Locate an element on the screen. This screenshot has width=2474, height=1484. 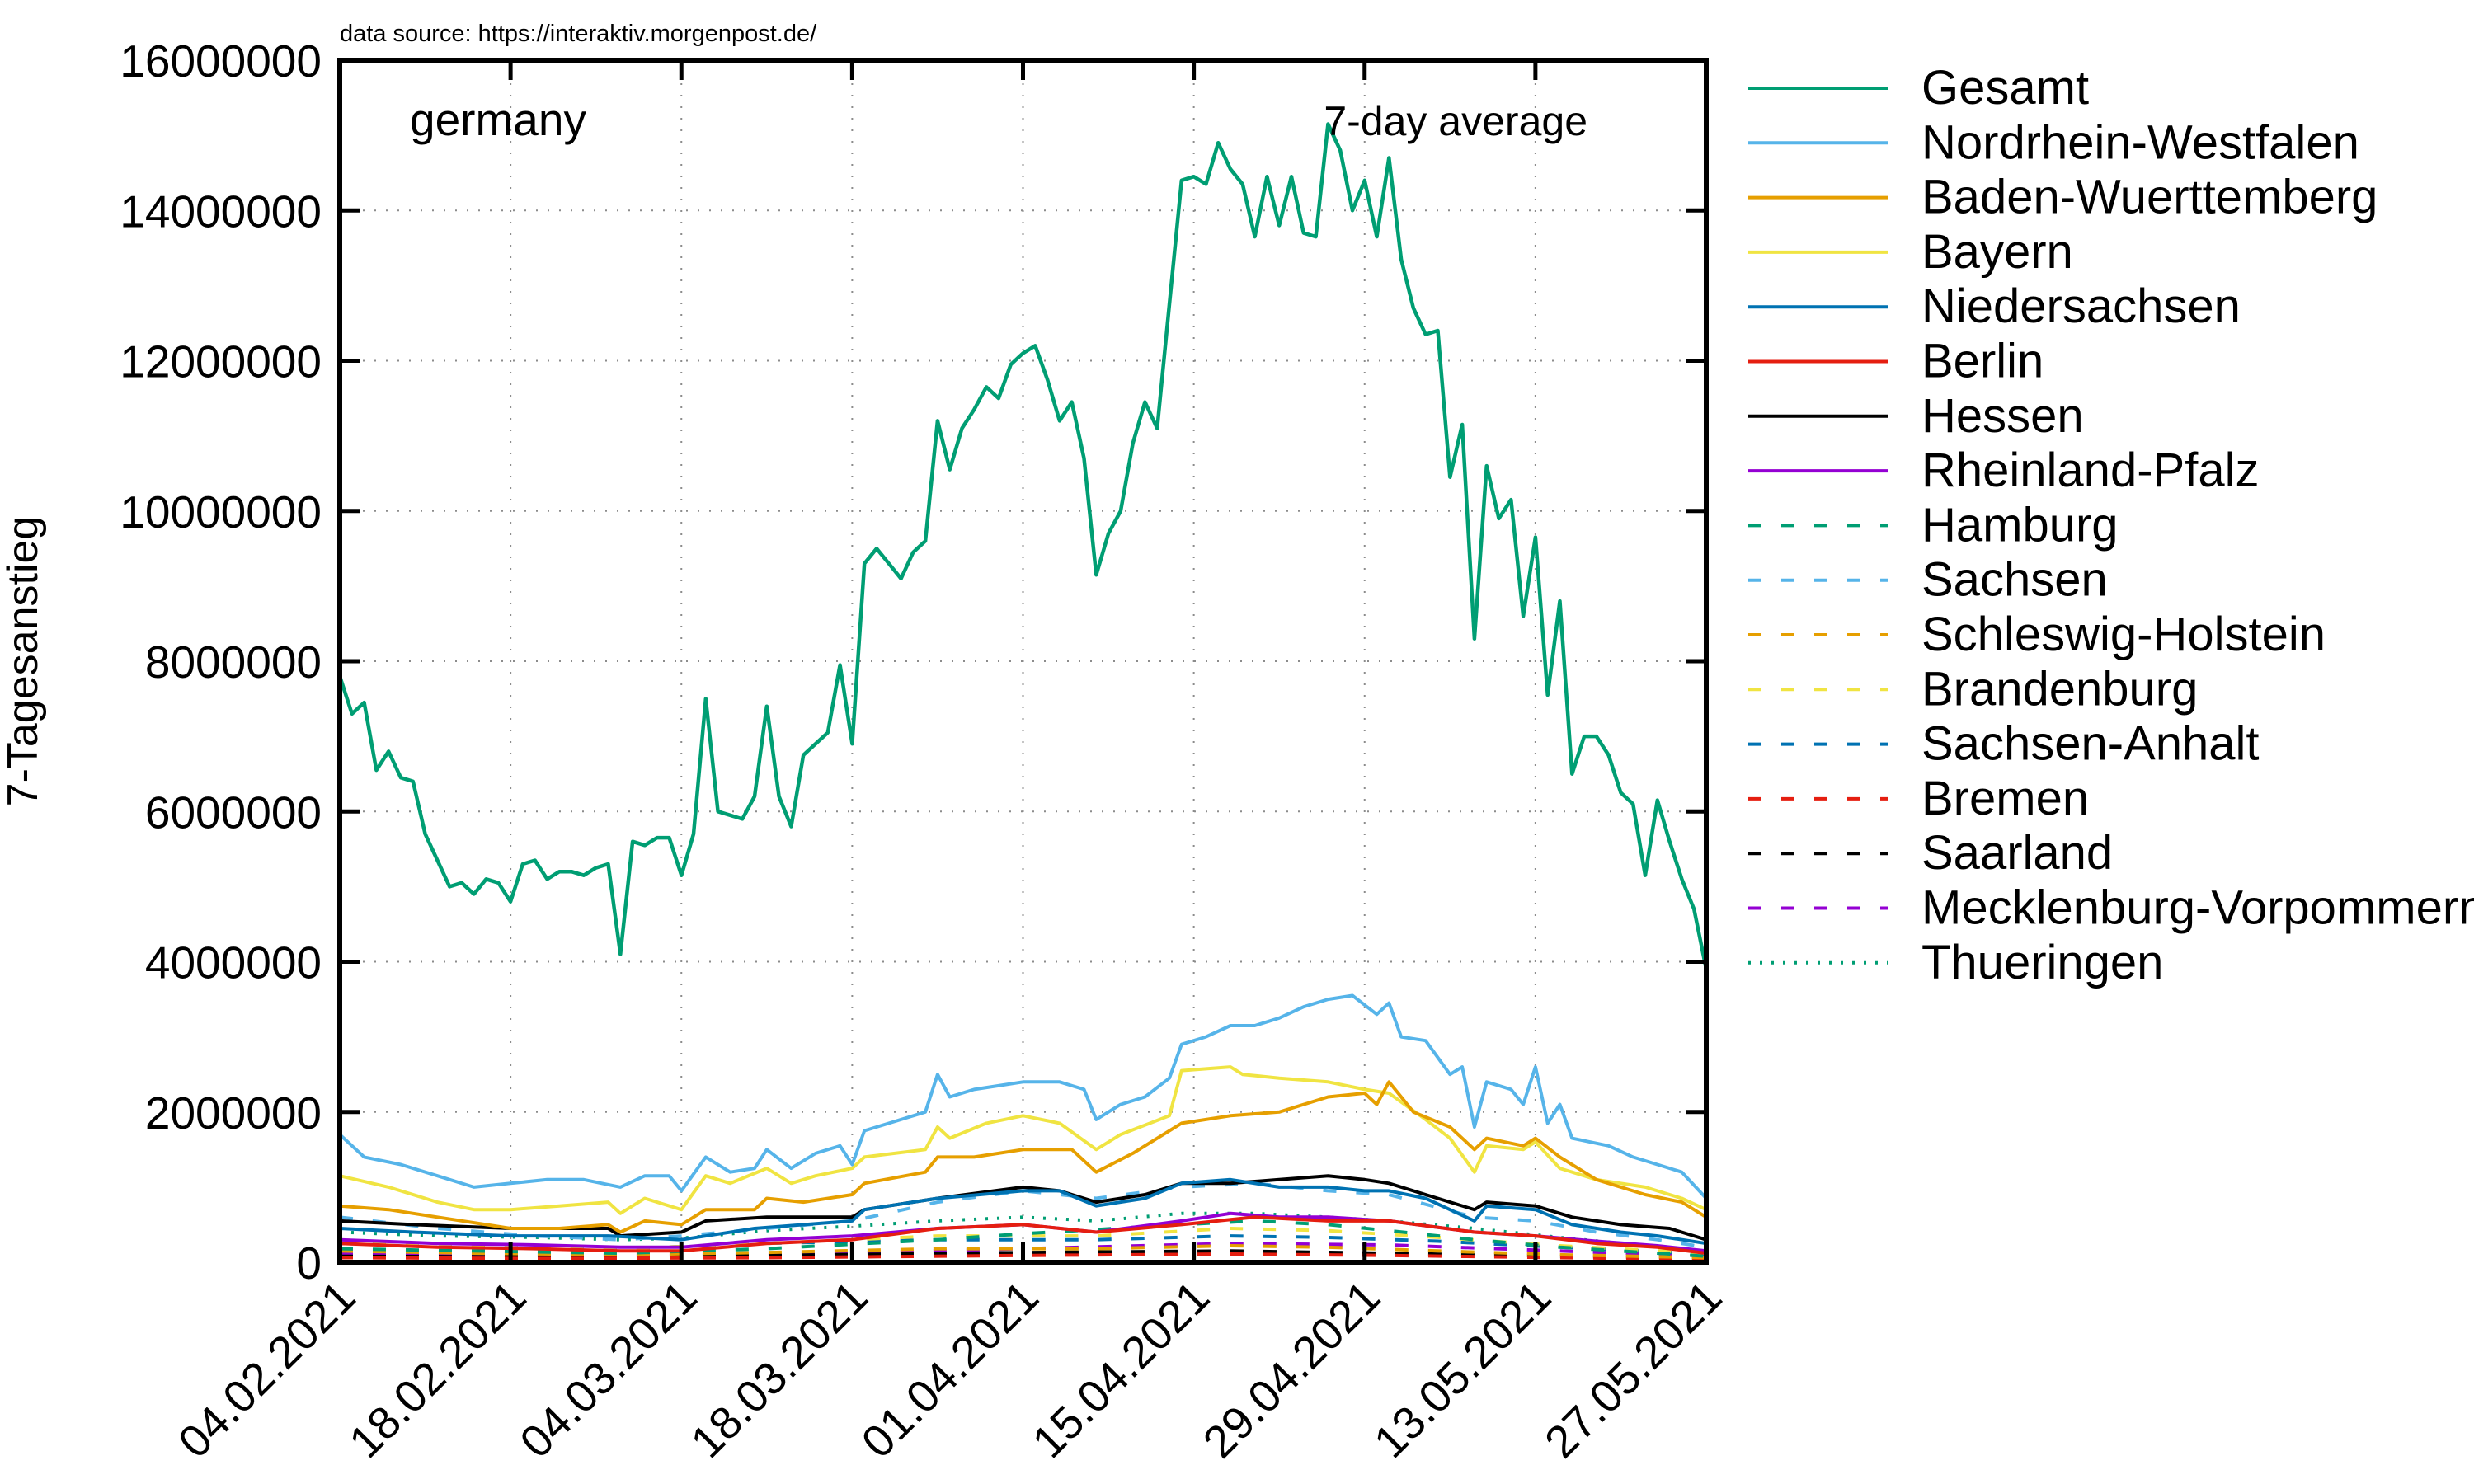
legend-item: Berlin is located at coordinates (1896, 361).